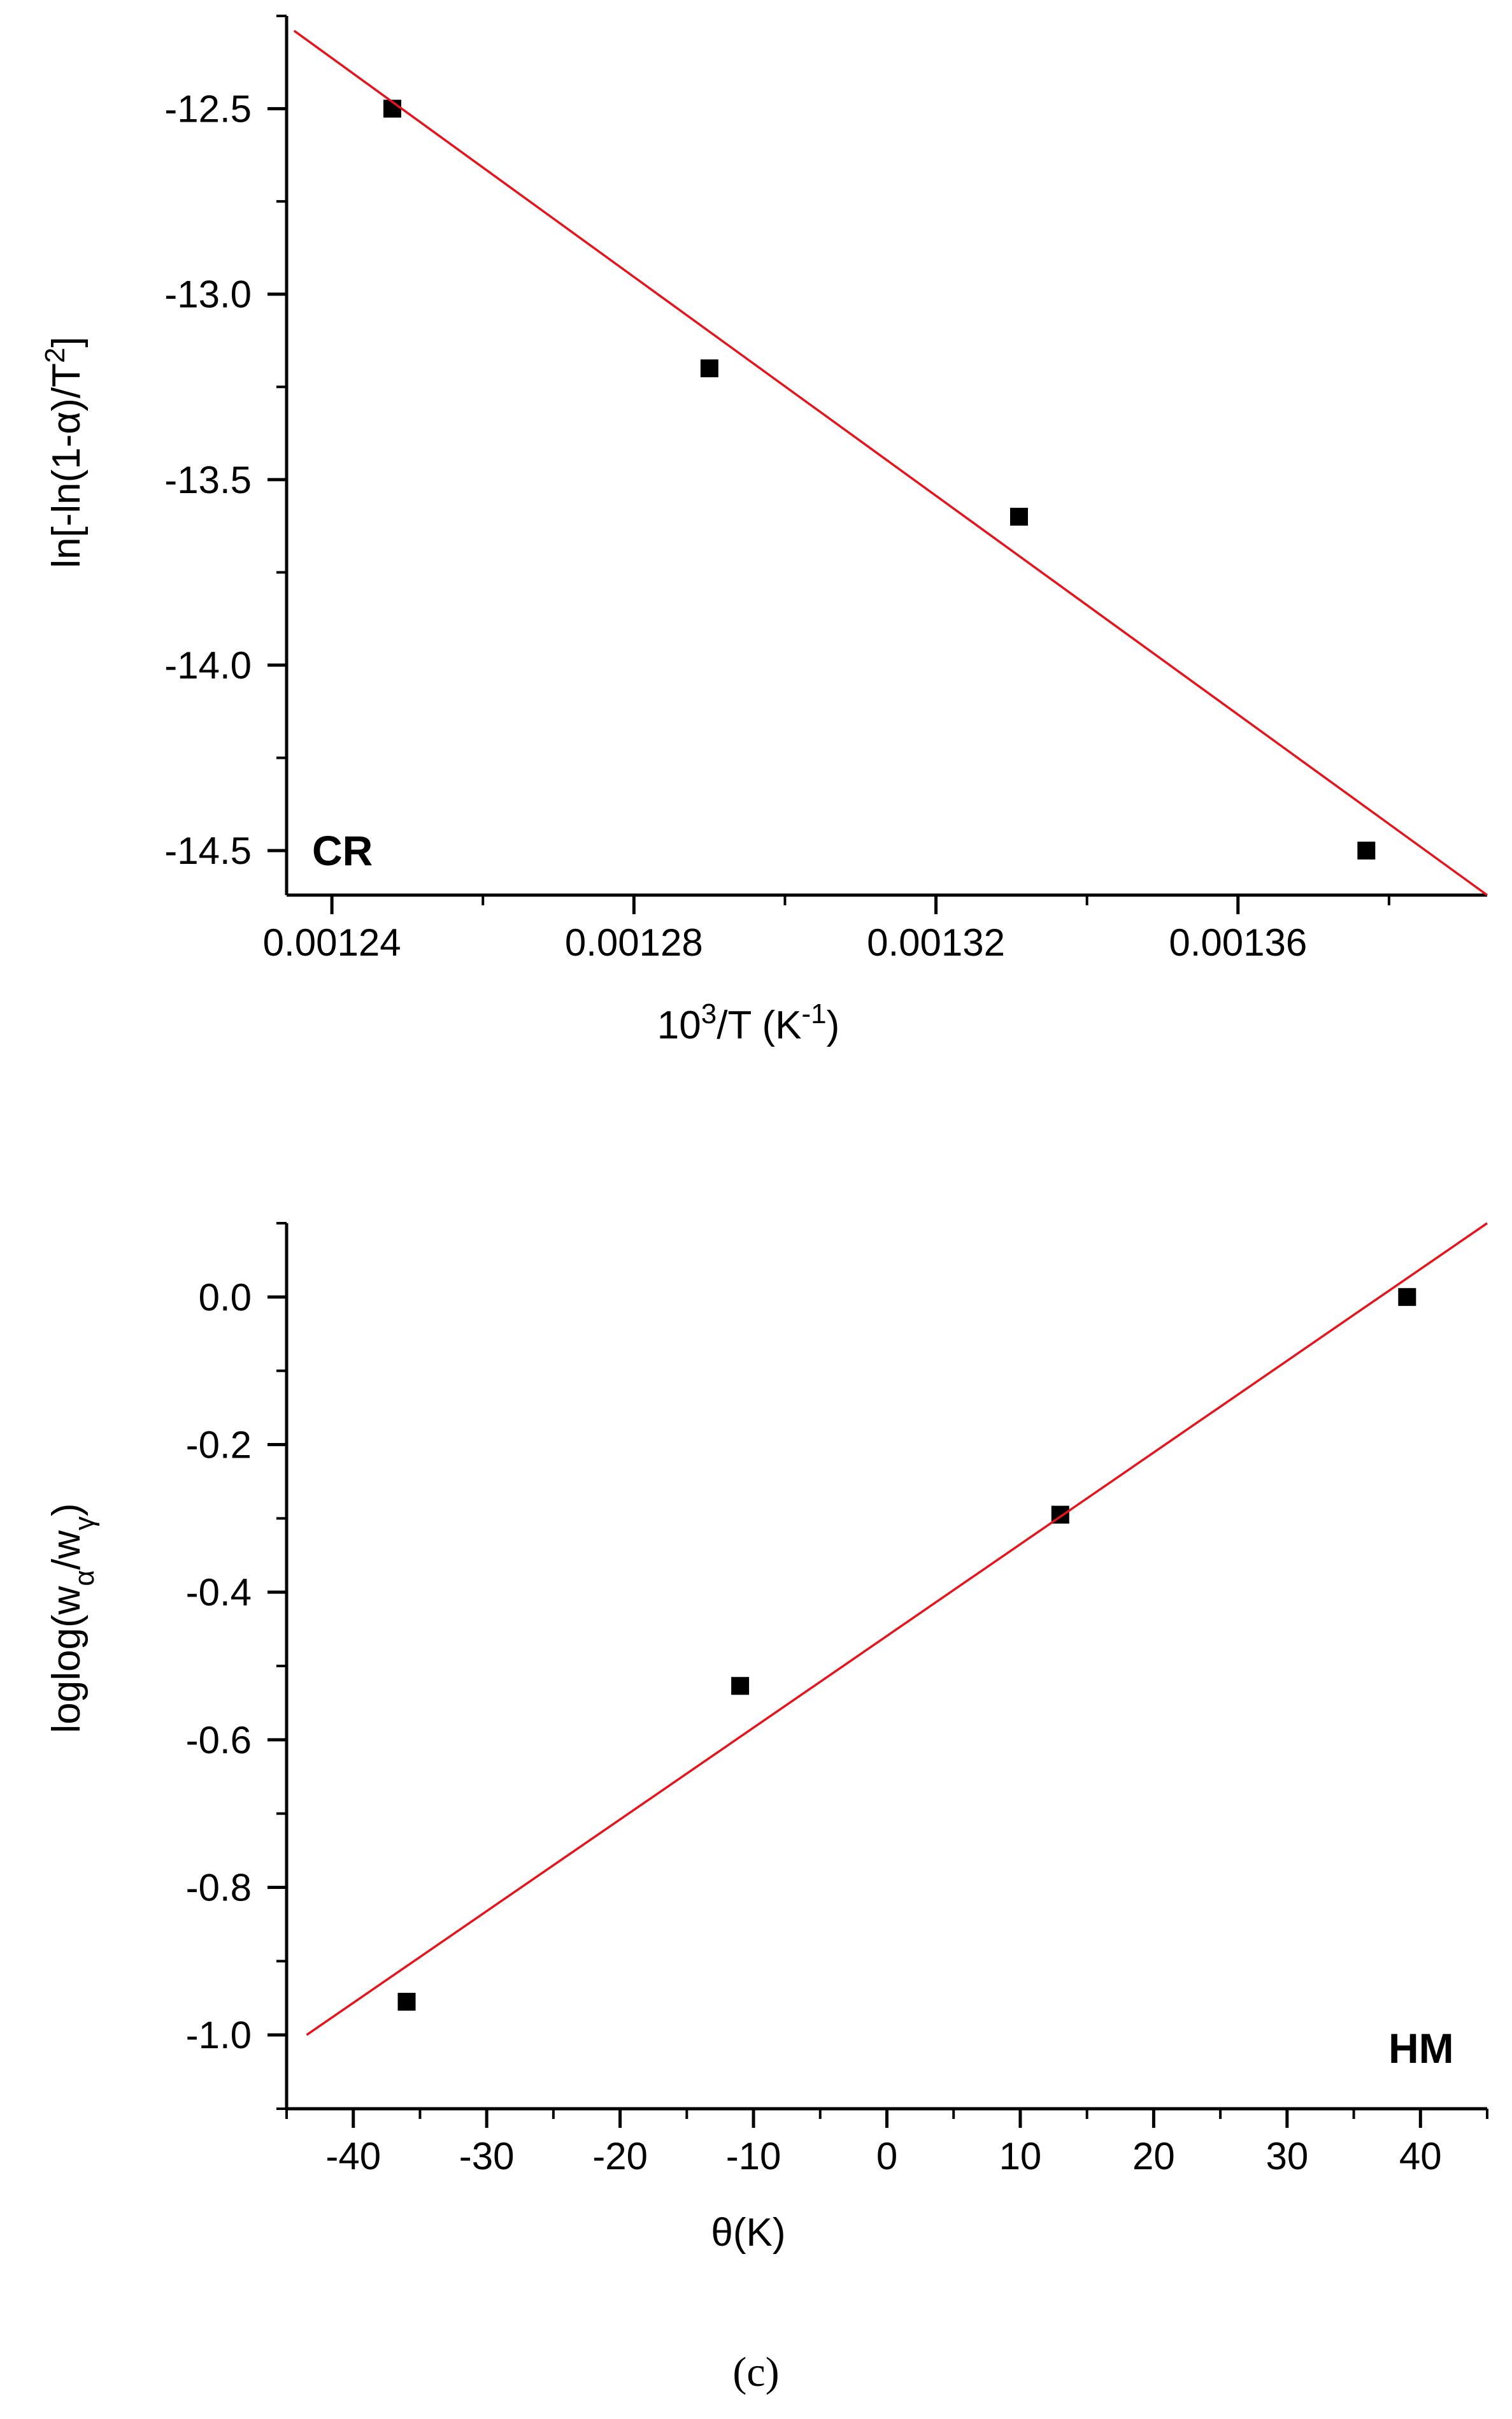  I want to click on hm-y-tick-label: -1.0, so click(219, 2035).